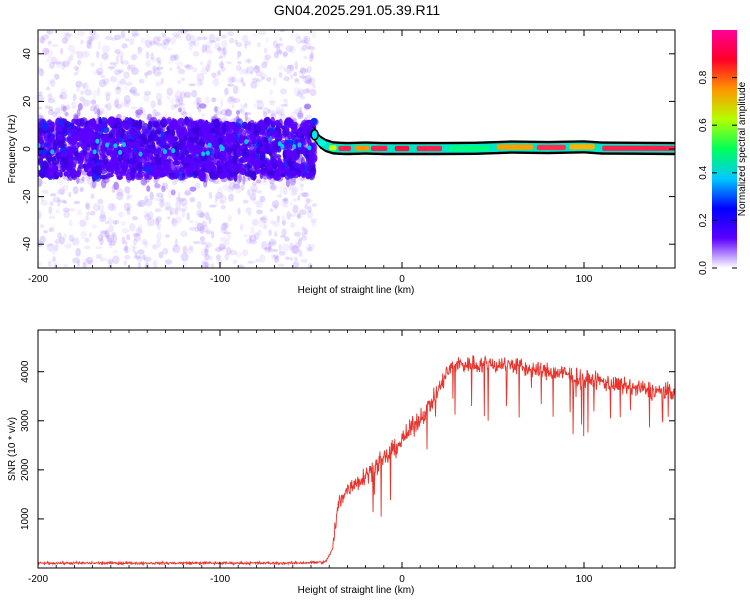 The height and width of the screenshot is (600, 750). Describe the element at coordinates (12, 449) in the screenshot. I see `snr-y-label: SNR (10 * v/v)` at that location.